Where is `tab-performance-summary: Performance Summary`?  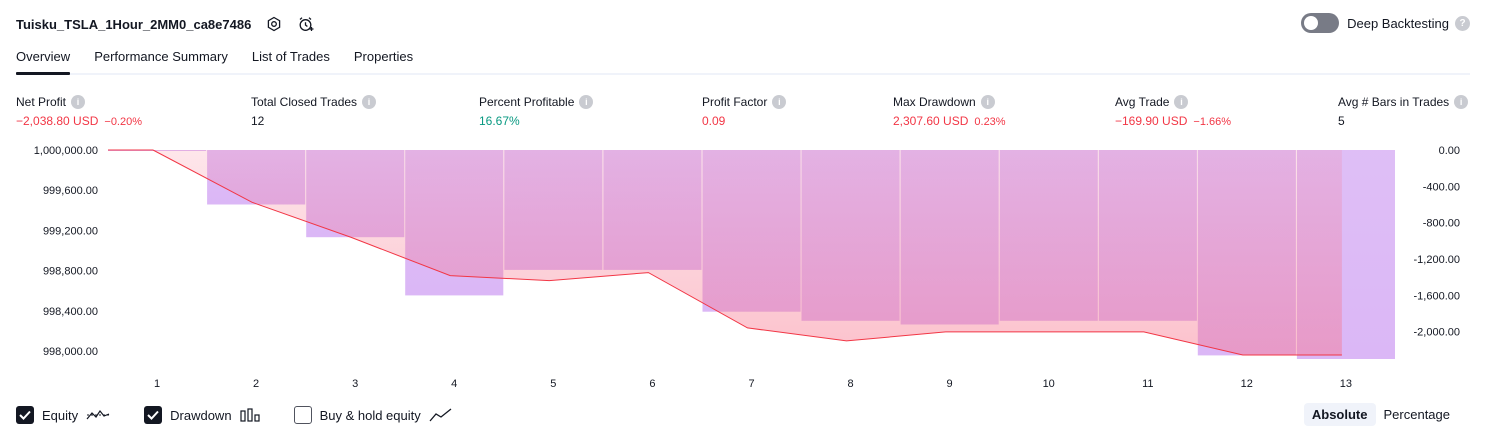
tab-performance-summary: Performance Summary is located at coordinates (161, 56).